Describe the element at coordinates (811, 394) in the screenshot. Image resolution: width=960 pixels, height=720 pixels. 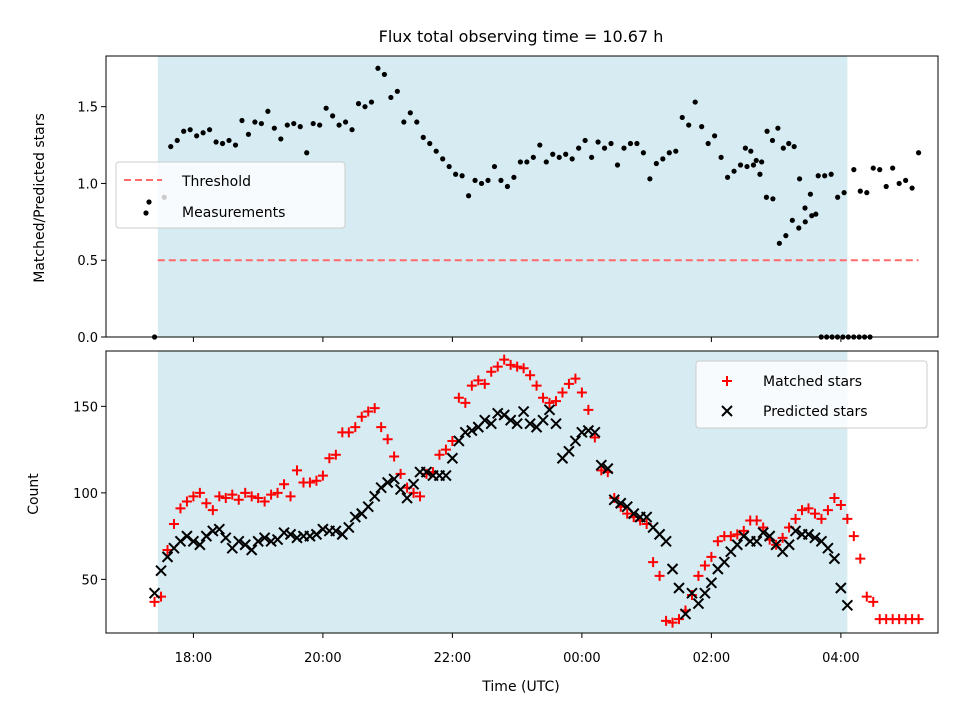
I see `bottom-legend-box` at that location.